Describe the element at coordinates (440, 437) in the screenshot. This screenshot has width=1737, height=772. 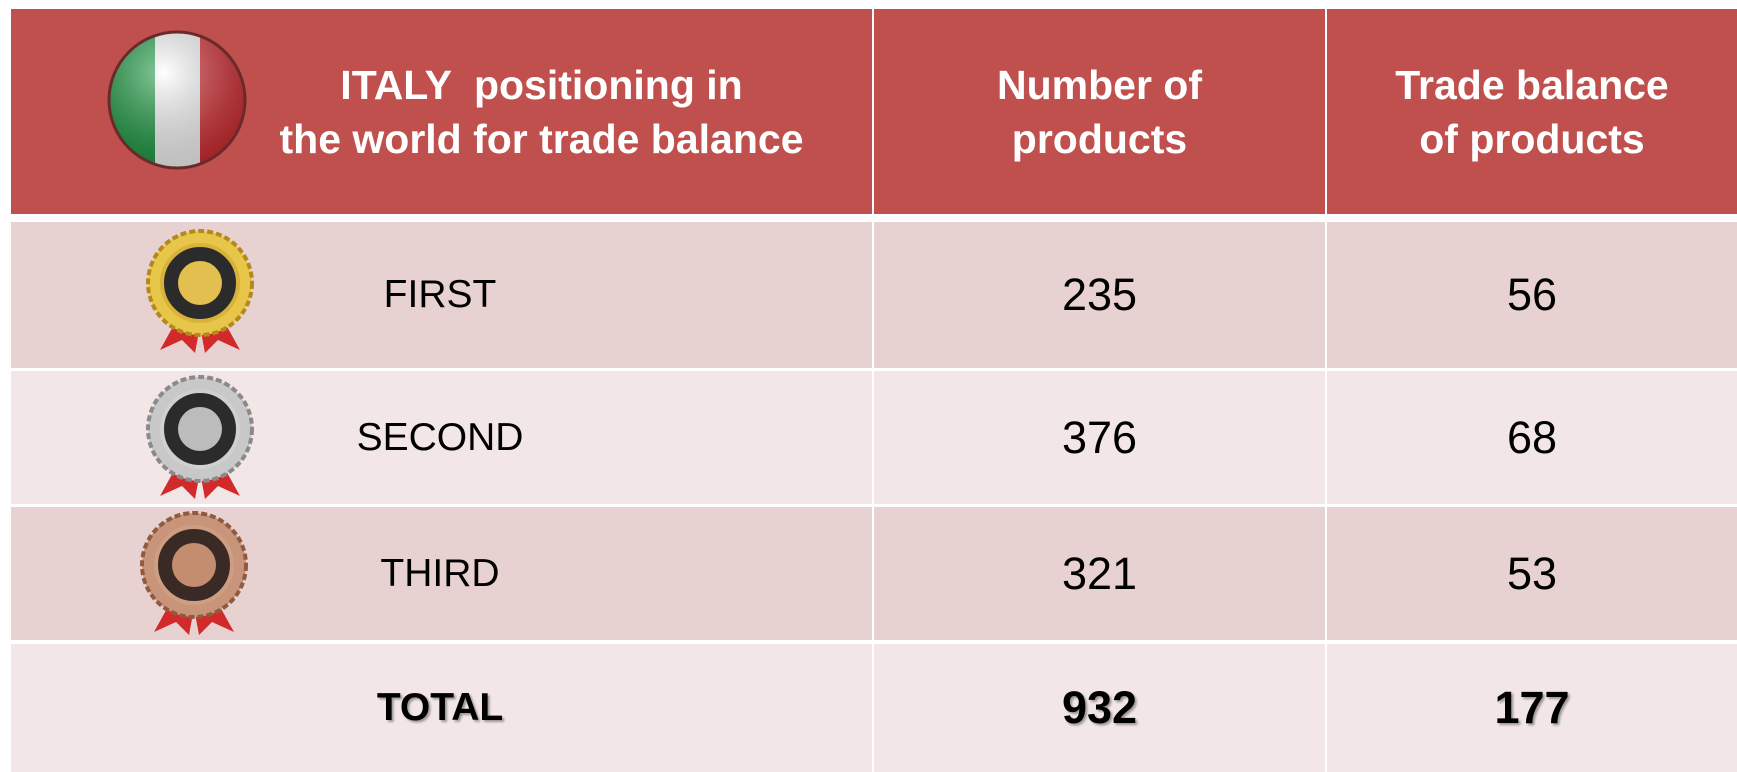
I see `rank-label: SECOND` at that location.